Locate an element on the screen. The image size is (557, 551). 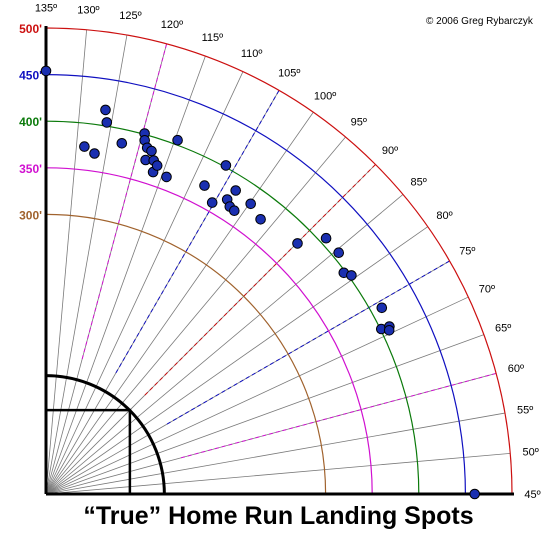
angle-label: 115º is located at coordinates (213, 38).